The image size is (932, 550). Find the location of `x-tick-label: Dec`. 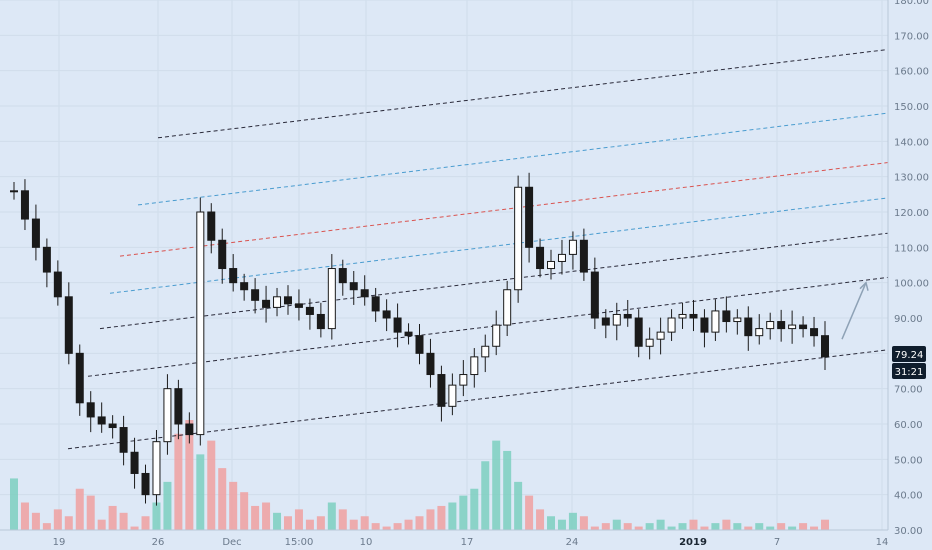

x-tick-label: Dec is located at coordinates (231, 542).